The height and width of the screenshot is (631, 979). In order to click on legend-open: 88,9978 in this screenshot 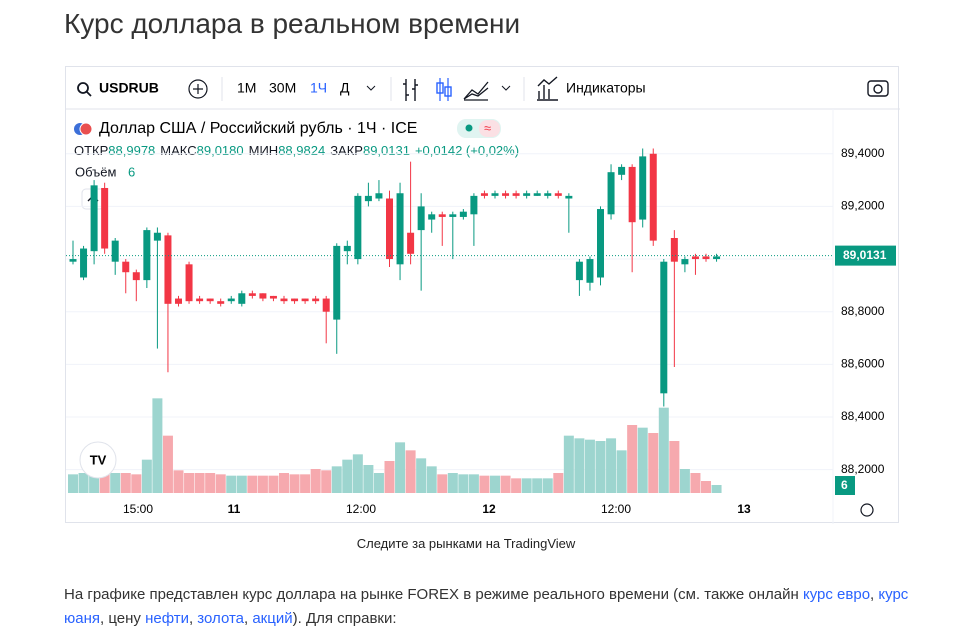, I will do `click(131, 150)`.